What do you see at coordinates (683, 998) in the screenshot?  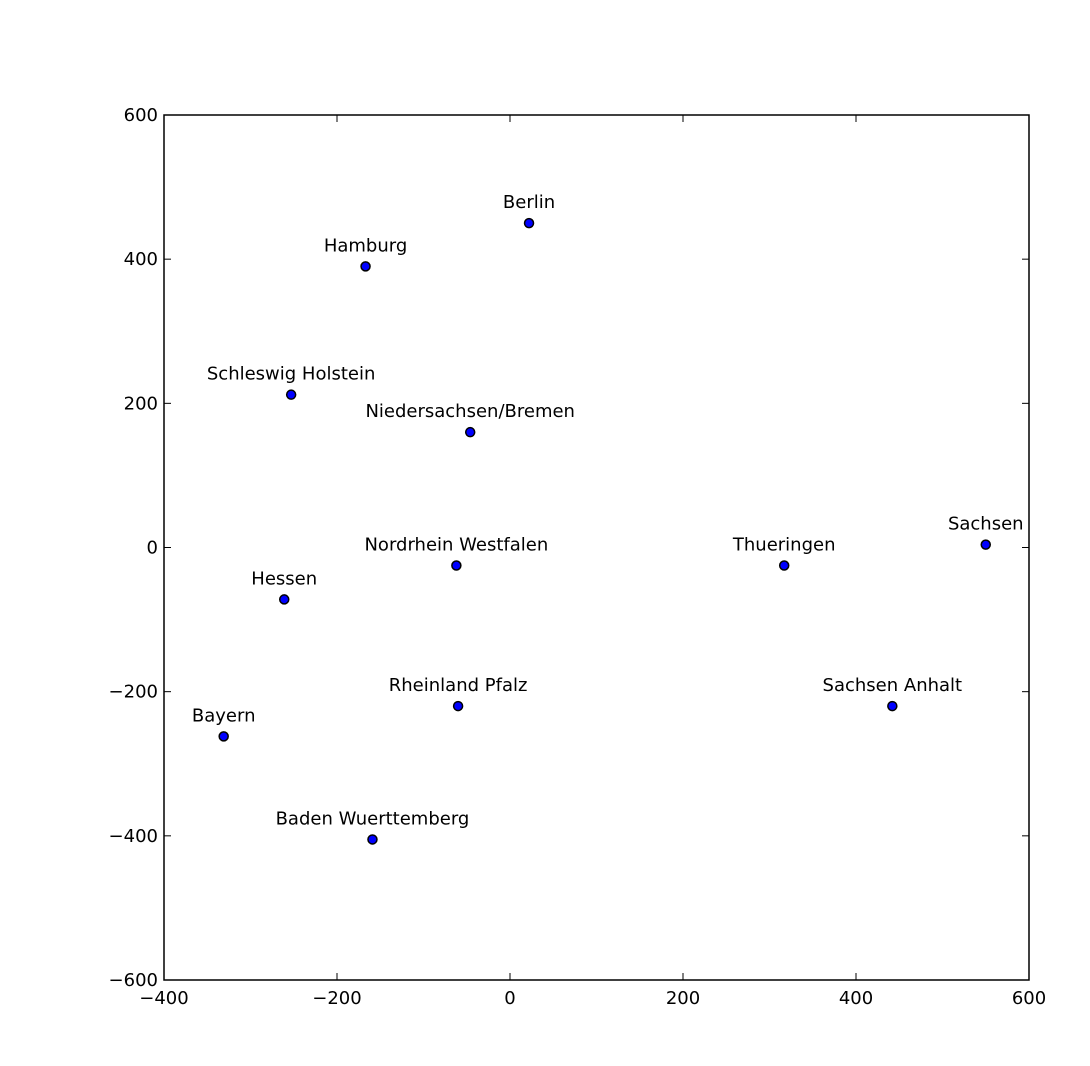 I see `x-tick-label: 200` at bounding box center [683, 998].